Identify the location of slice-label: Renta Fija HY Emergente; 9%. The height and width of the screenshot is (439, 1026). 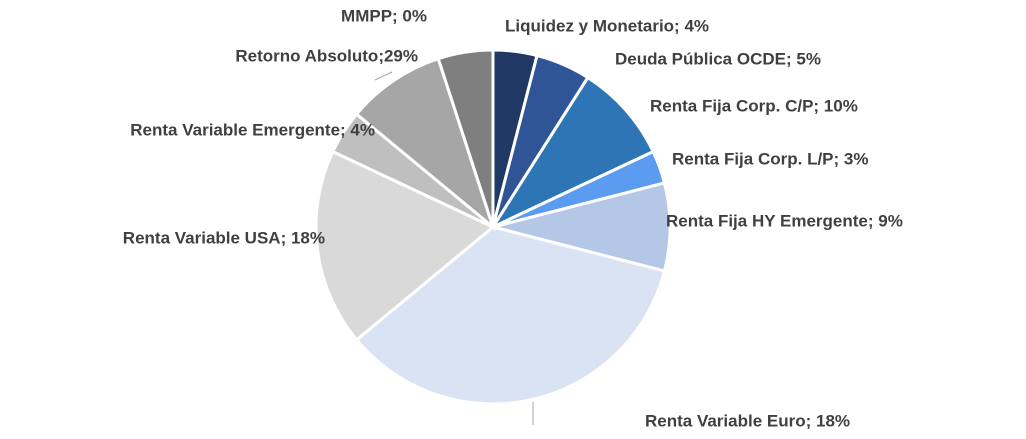
(784, 220).